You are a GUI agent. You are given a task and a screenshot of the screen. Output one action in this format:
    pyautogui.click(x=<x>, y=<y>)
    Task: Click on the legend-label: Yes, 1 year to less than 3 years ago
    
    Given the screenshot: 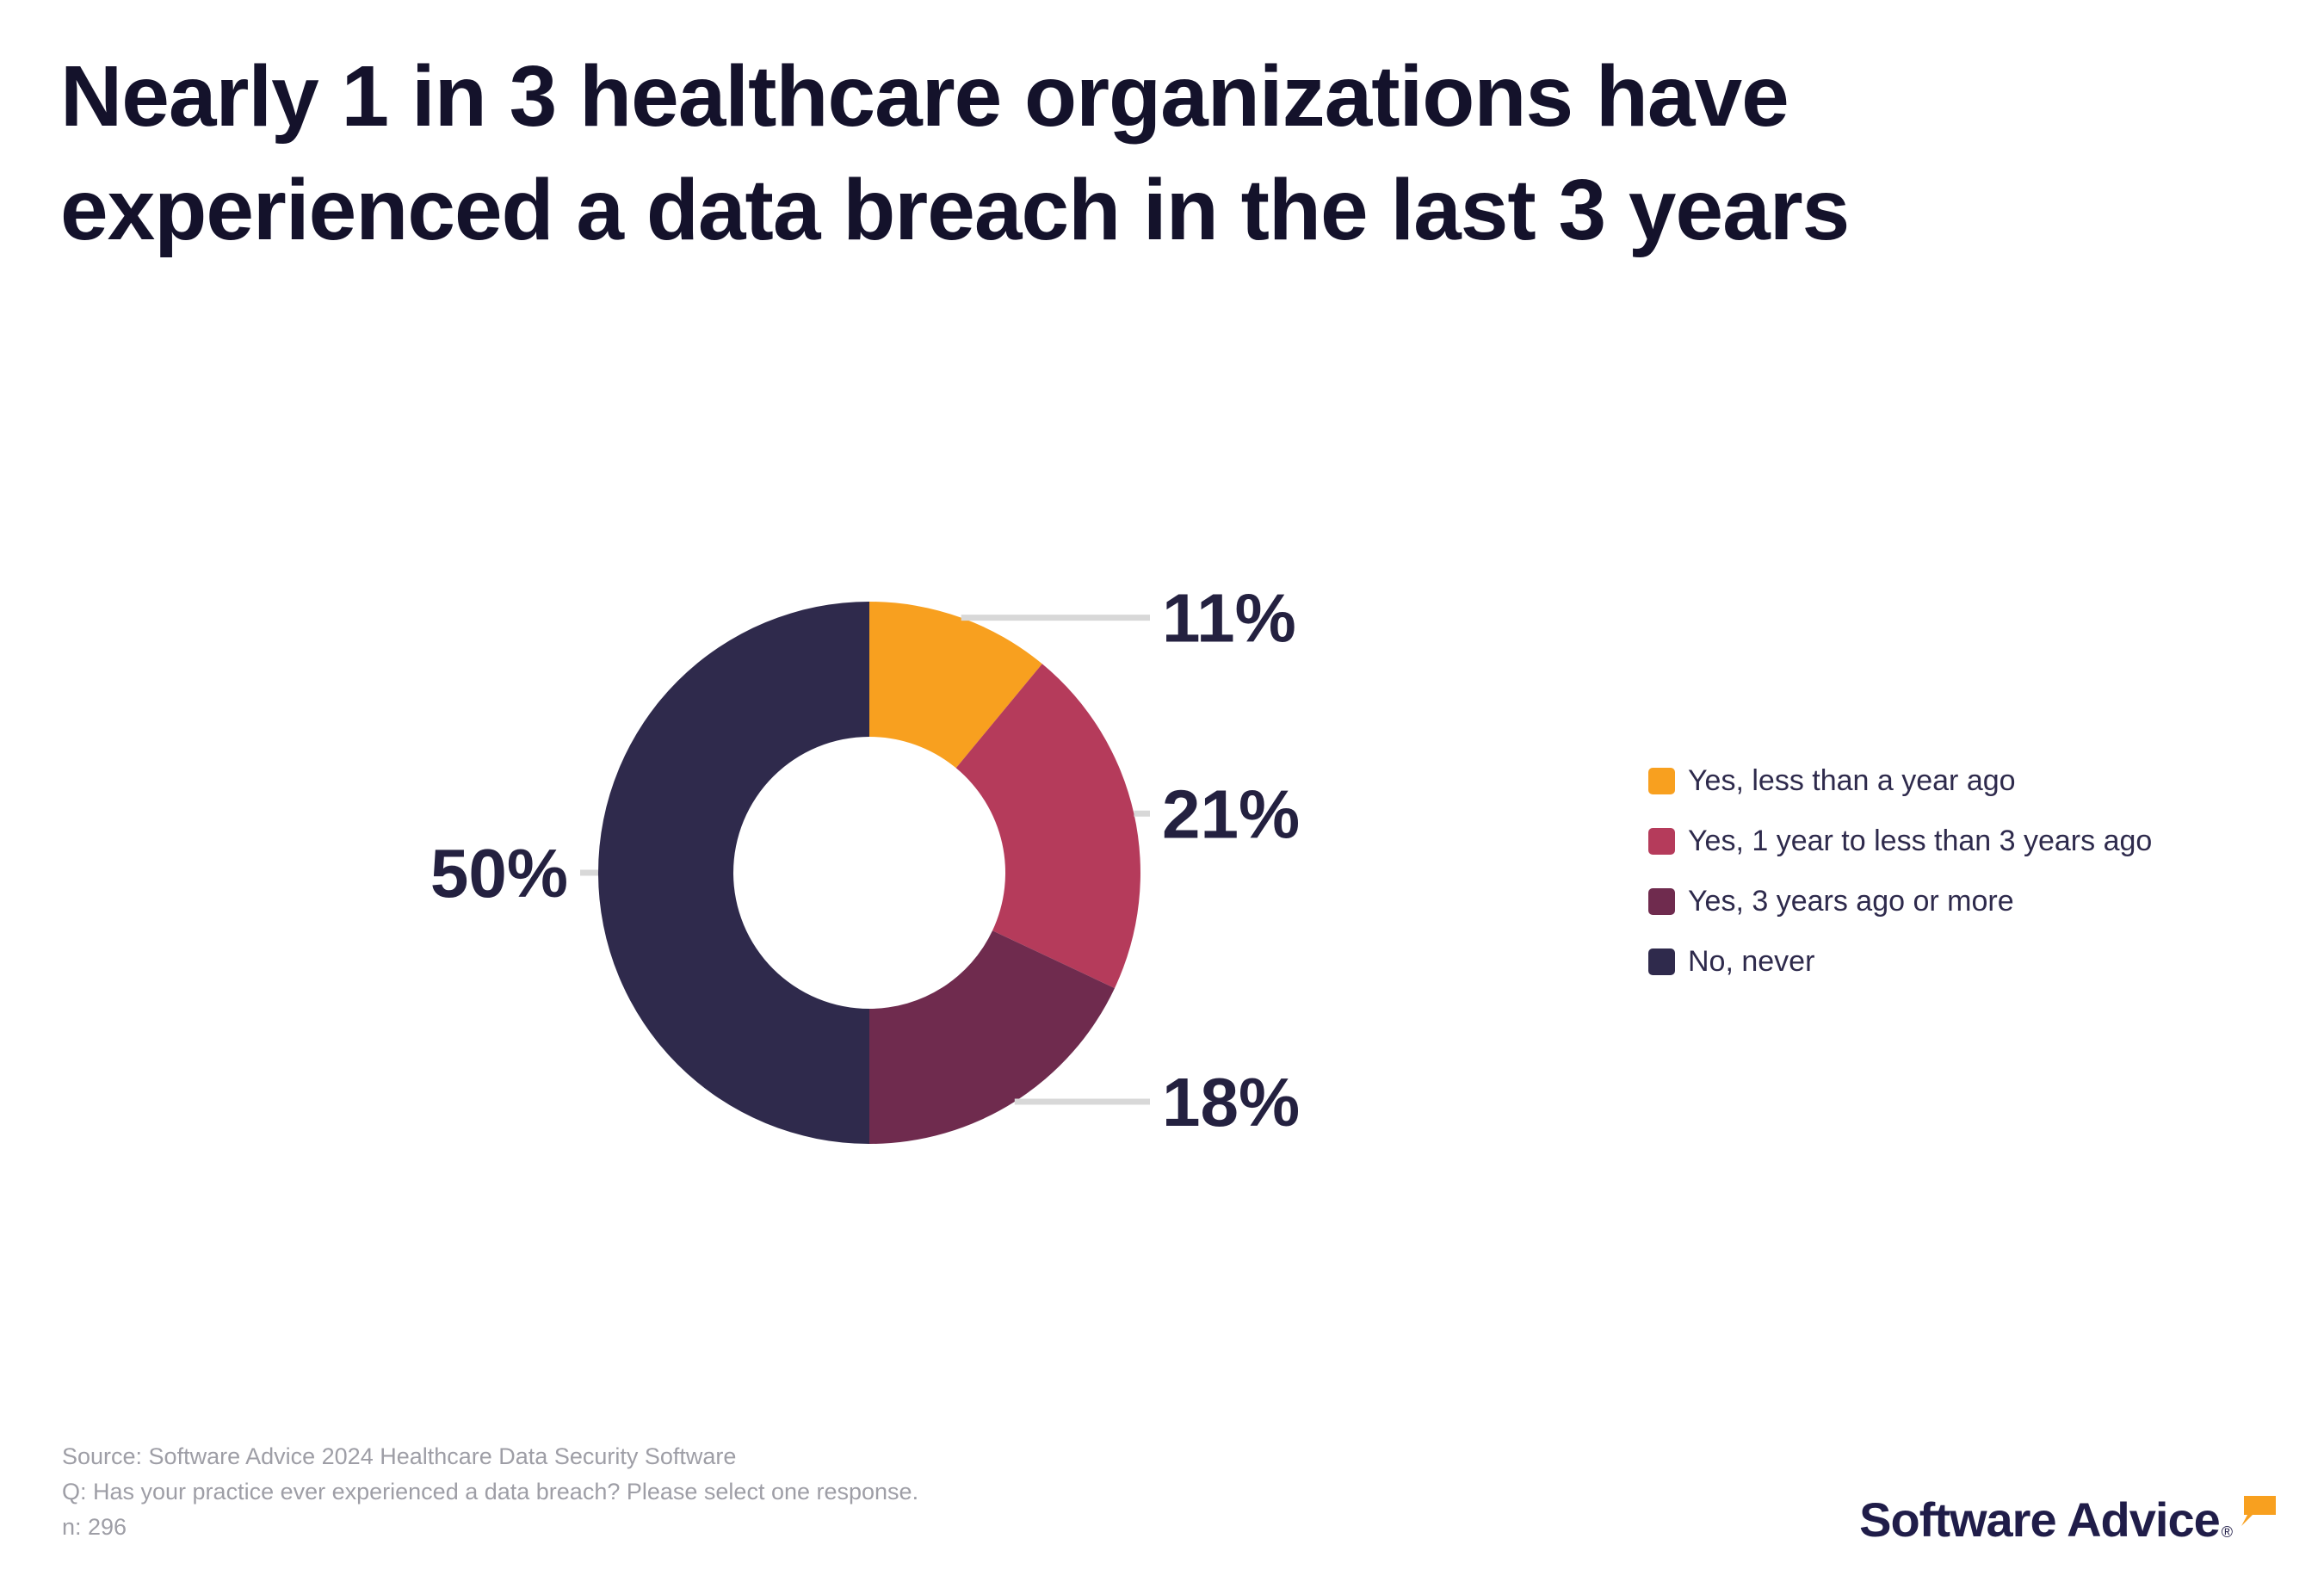 What is the action you would take?
    pyautogui.click(x=1920, y=840)
    